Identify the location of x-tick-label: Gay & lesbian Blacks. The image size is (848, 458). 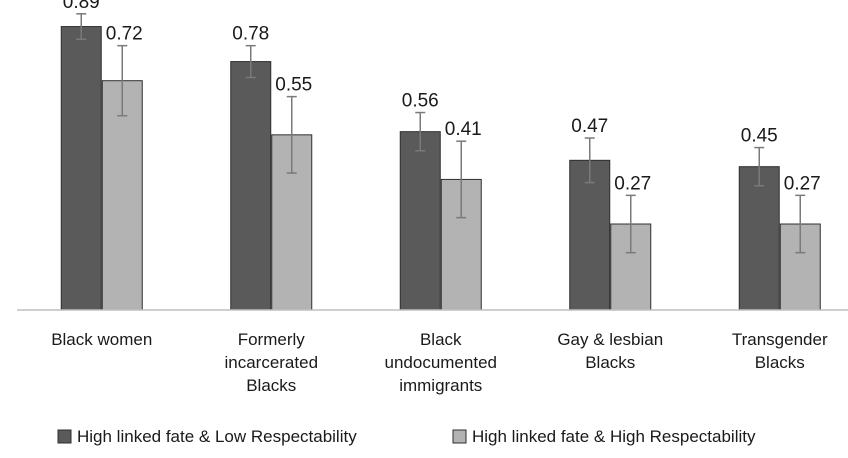
(610, 351).